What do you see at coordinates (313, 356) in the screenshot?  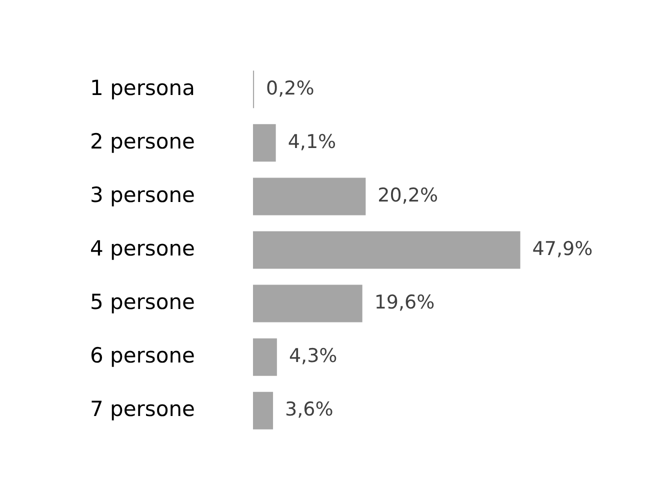 I see `data-label: 4,3%` at bounding box center [313, 356].